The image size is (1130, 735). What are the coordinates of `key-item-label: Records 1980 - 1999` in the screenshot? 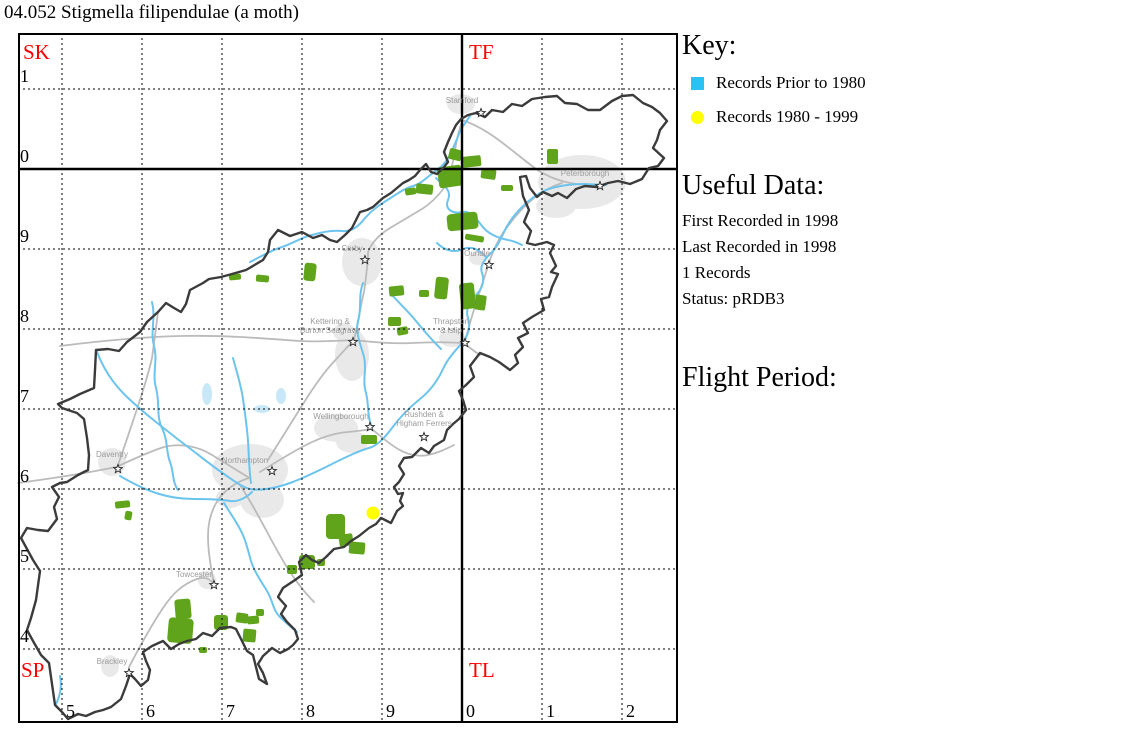 It's located at (787, 116).